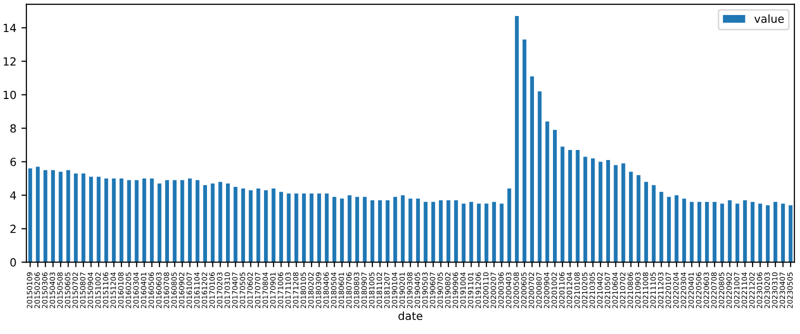 The image size is (800, 334). What do you see at coordinates (410, 315) in the screenshot?
I see `x-axis-title: date` at bounding box center [410, 315].